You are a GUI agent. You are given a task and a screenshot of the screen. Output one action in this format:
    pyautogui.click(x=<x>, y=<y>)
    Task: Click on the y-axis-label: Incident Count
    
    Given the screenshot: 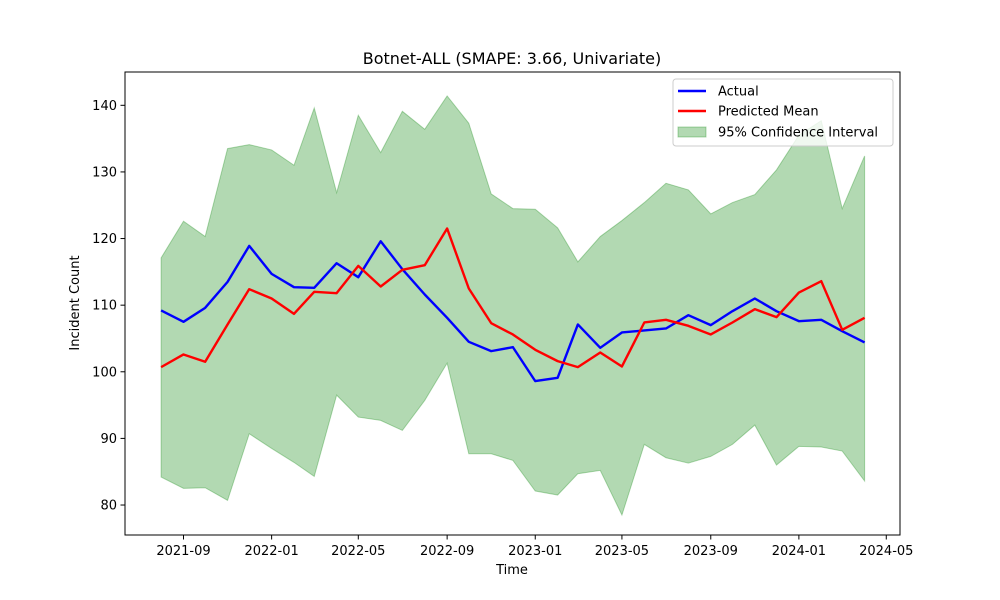 What is the action you would take?
    pyautogui.click(x=75, y=302)
    